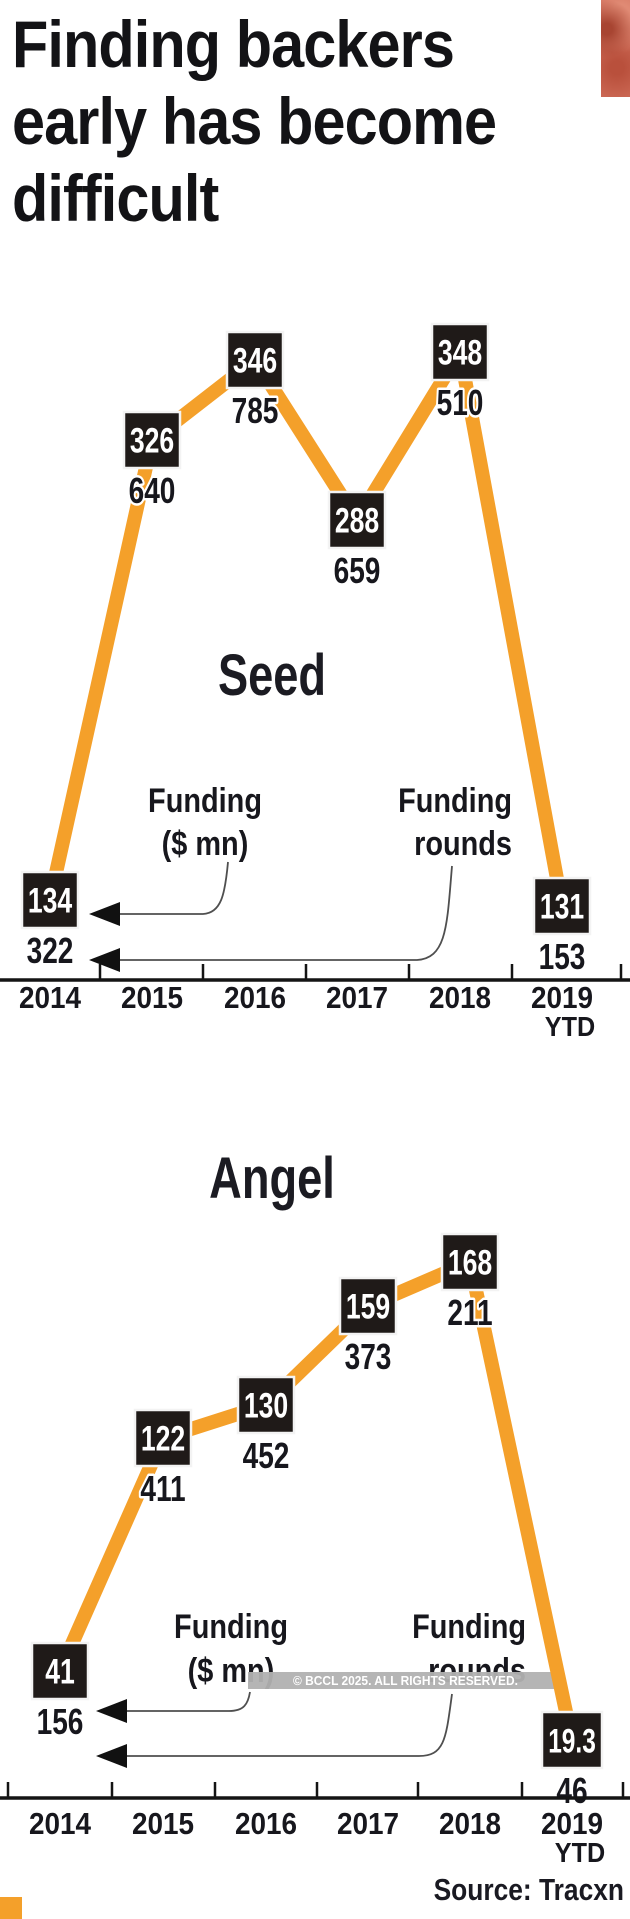  Describe the element at coordinates (528, 1889) in the screenshot. I see `source-credit: Source: Tracxn` at that location.